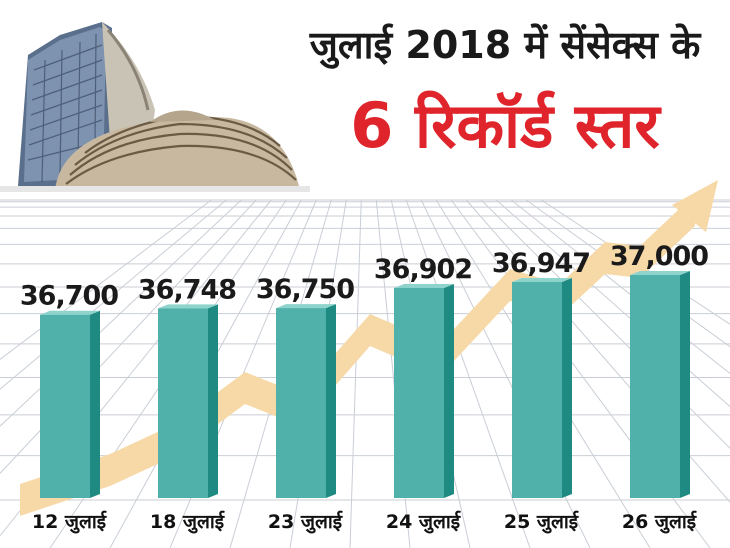 Image resolution: width=730 pixels, height=548 pixels. I want to click on category-label: 25 जुलाई, so click(541, 522).